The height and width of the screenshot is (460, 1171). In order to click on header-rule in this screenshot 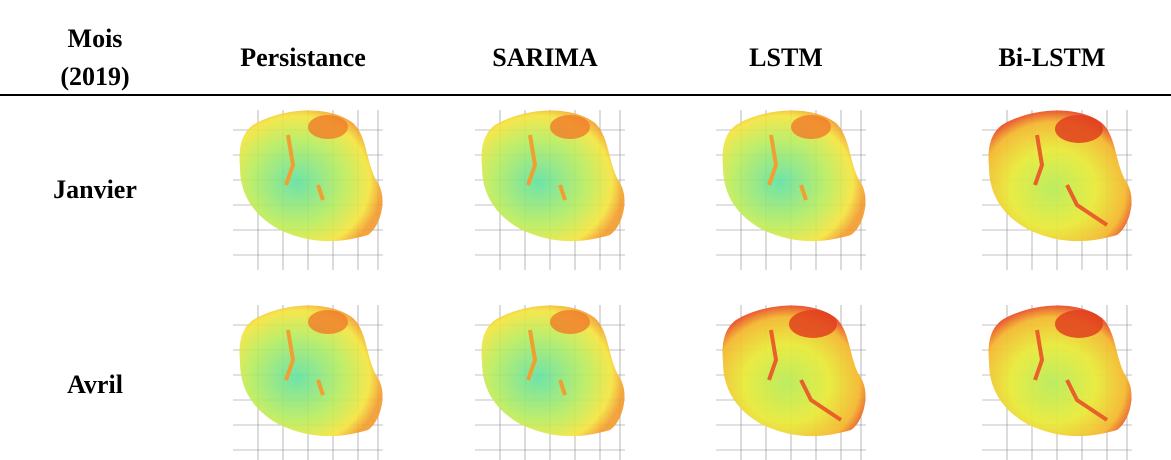, I will do `click(585, 95)`.